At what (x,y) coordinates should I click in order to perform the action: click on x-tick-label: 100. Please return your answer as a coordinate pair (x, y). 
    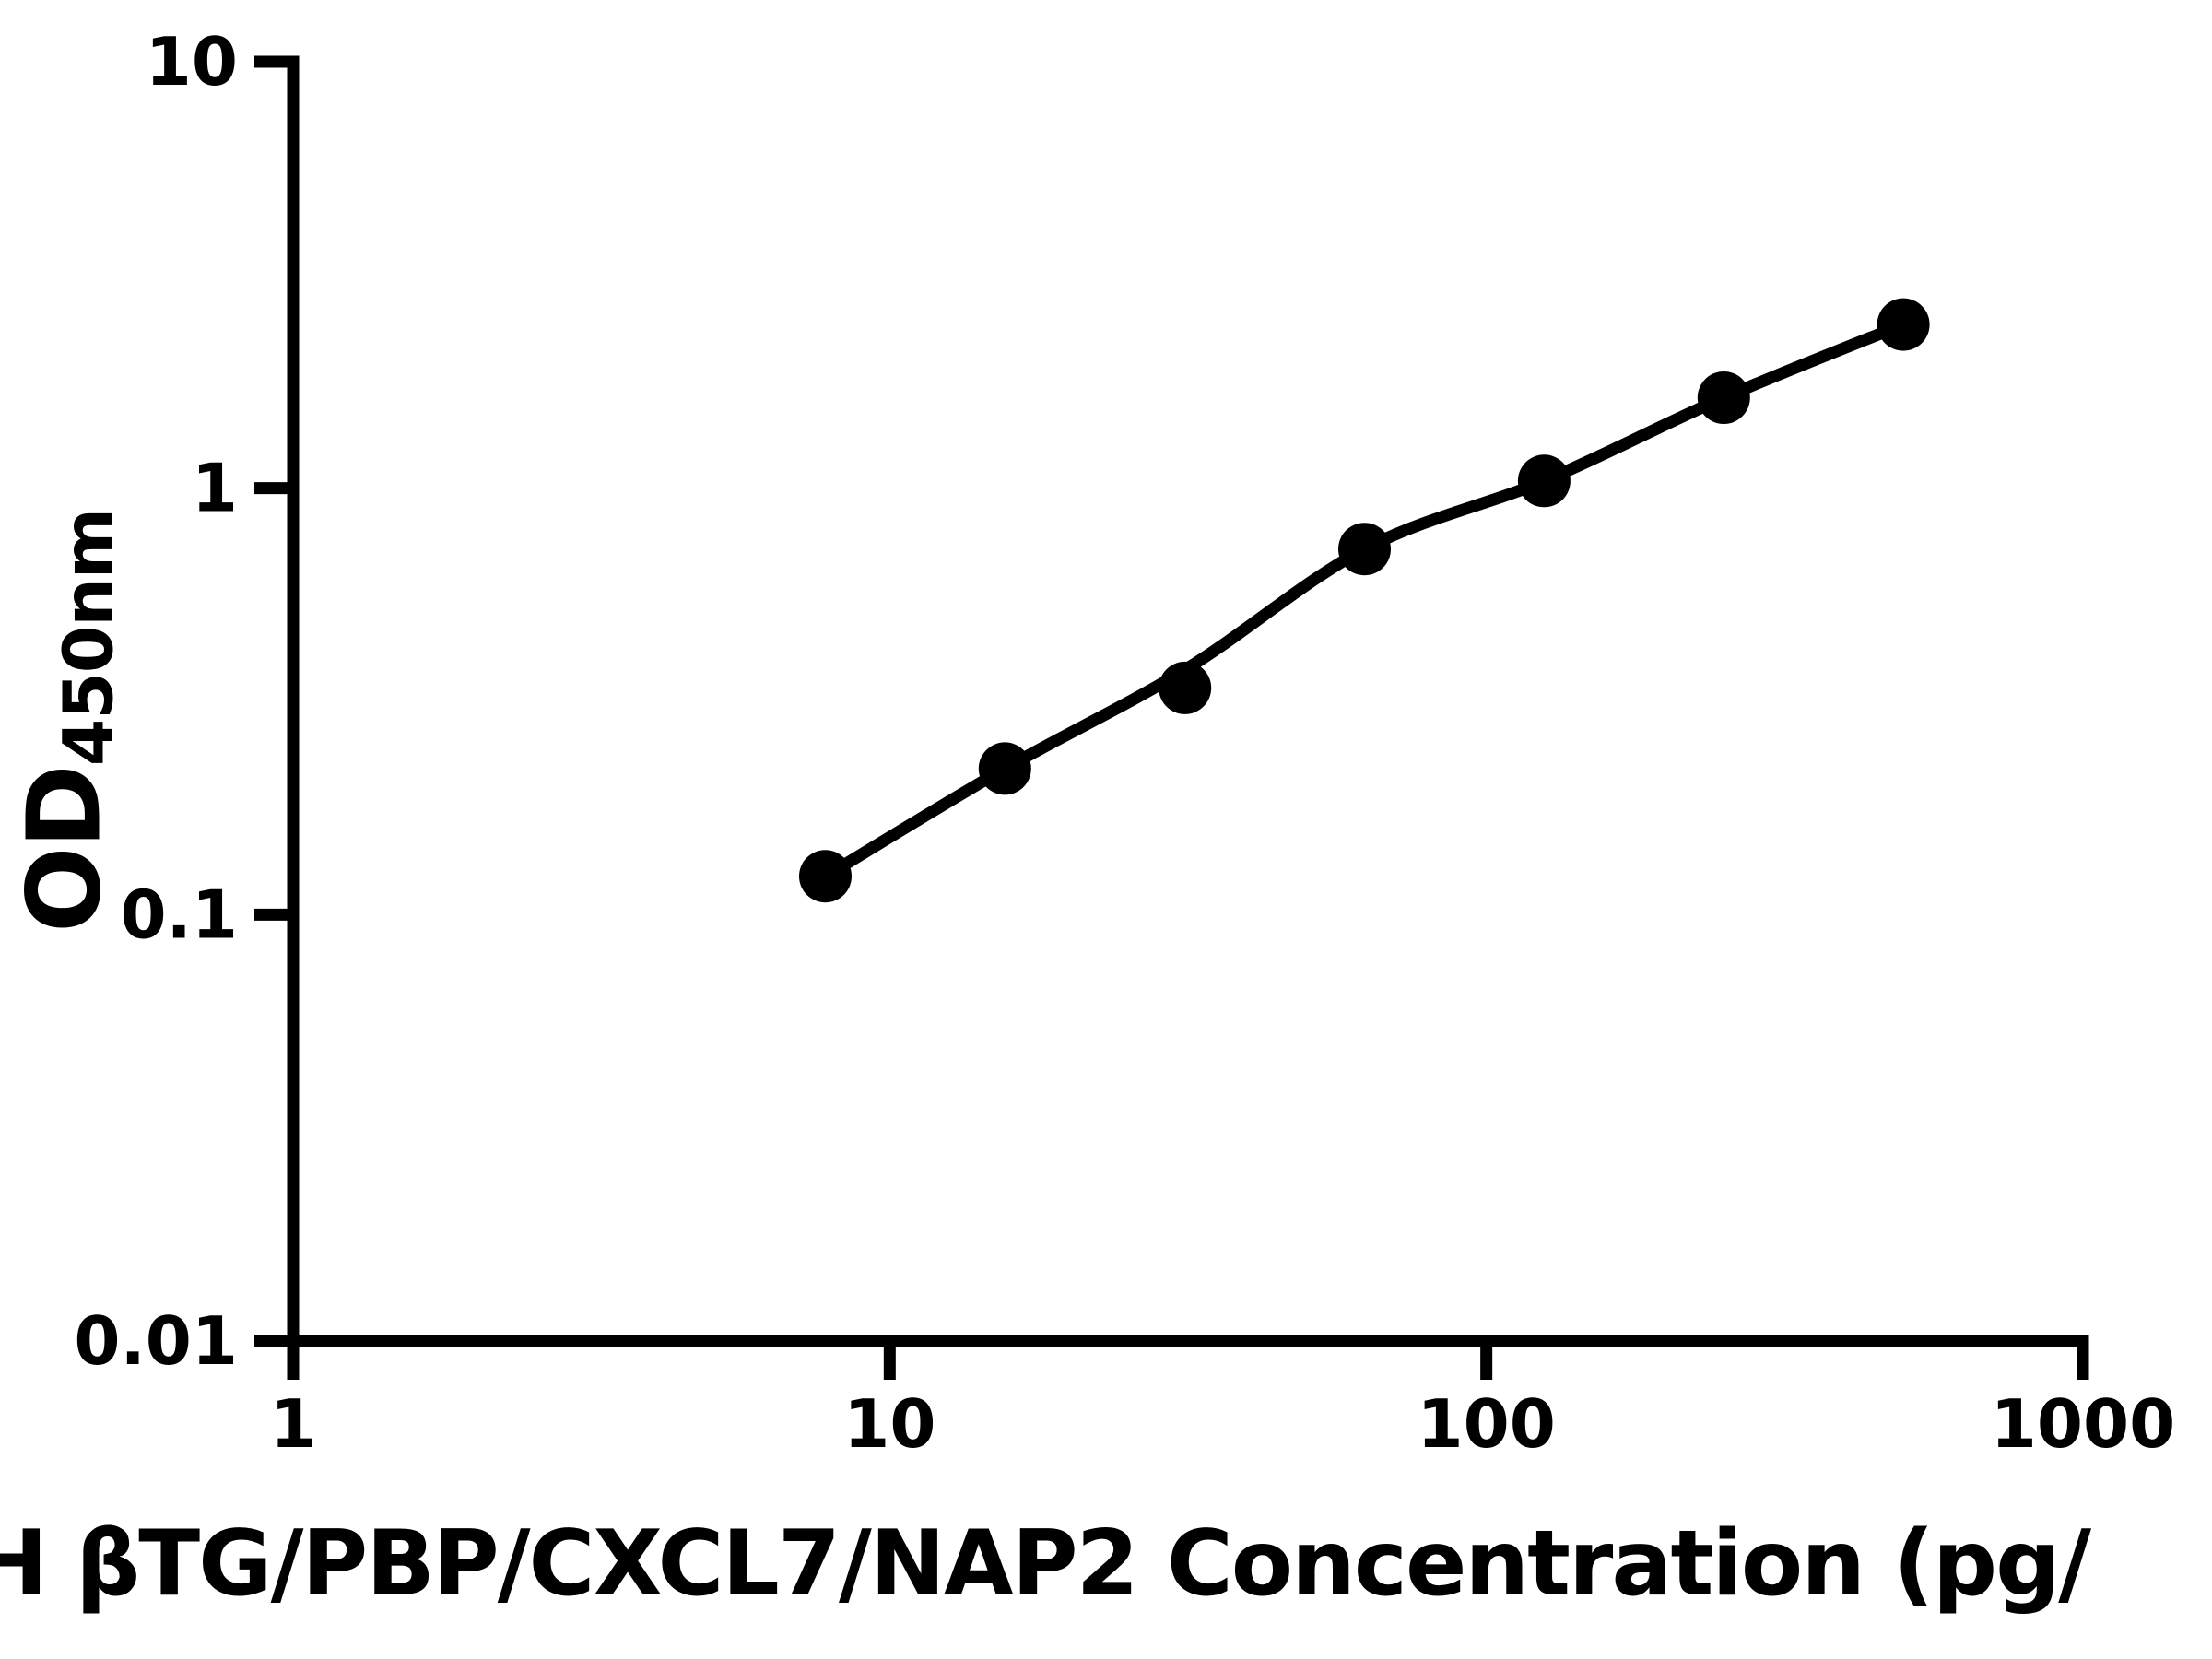
    Looking at the image, I should click on (1487, 1424).